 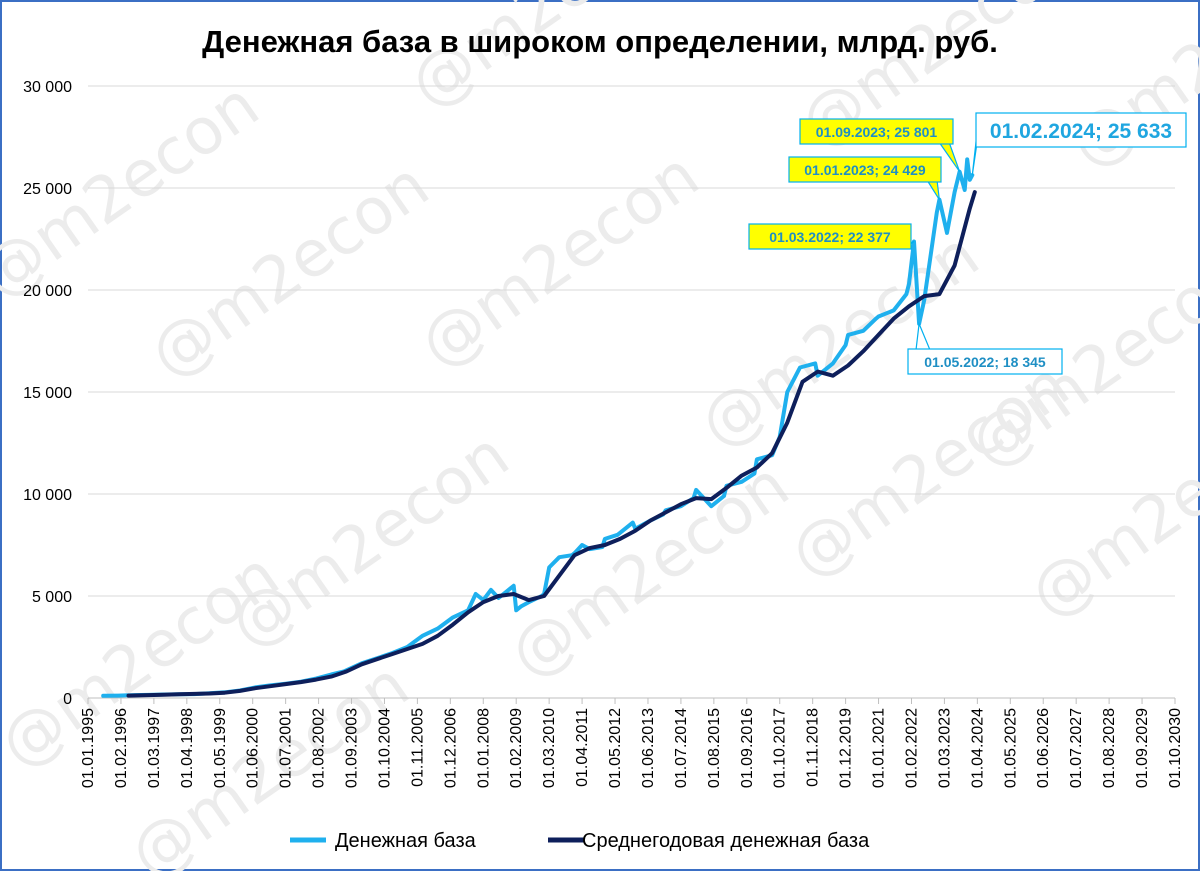 I want to click on x-tick-label: 01.06.2000, so click(x=253, y=748).